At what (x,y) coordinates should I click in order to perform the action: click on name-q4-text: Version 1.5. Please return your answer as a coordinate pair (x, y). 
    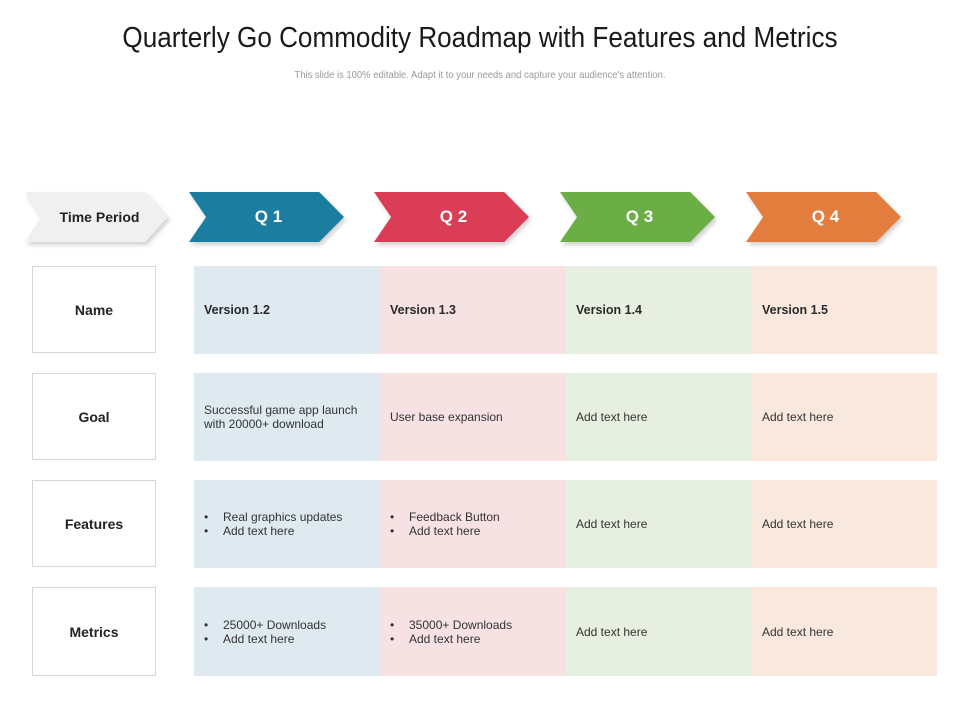
    Looking at the image, I should click on (795, 310).